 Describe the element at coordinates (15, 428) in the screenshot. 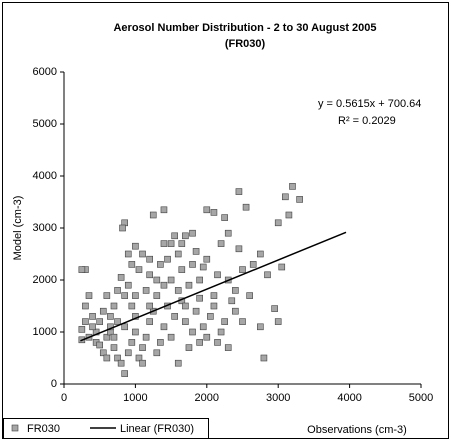

I see `legend-marker` at that location.